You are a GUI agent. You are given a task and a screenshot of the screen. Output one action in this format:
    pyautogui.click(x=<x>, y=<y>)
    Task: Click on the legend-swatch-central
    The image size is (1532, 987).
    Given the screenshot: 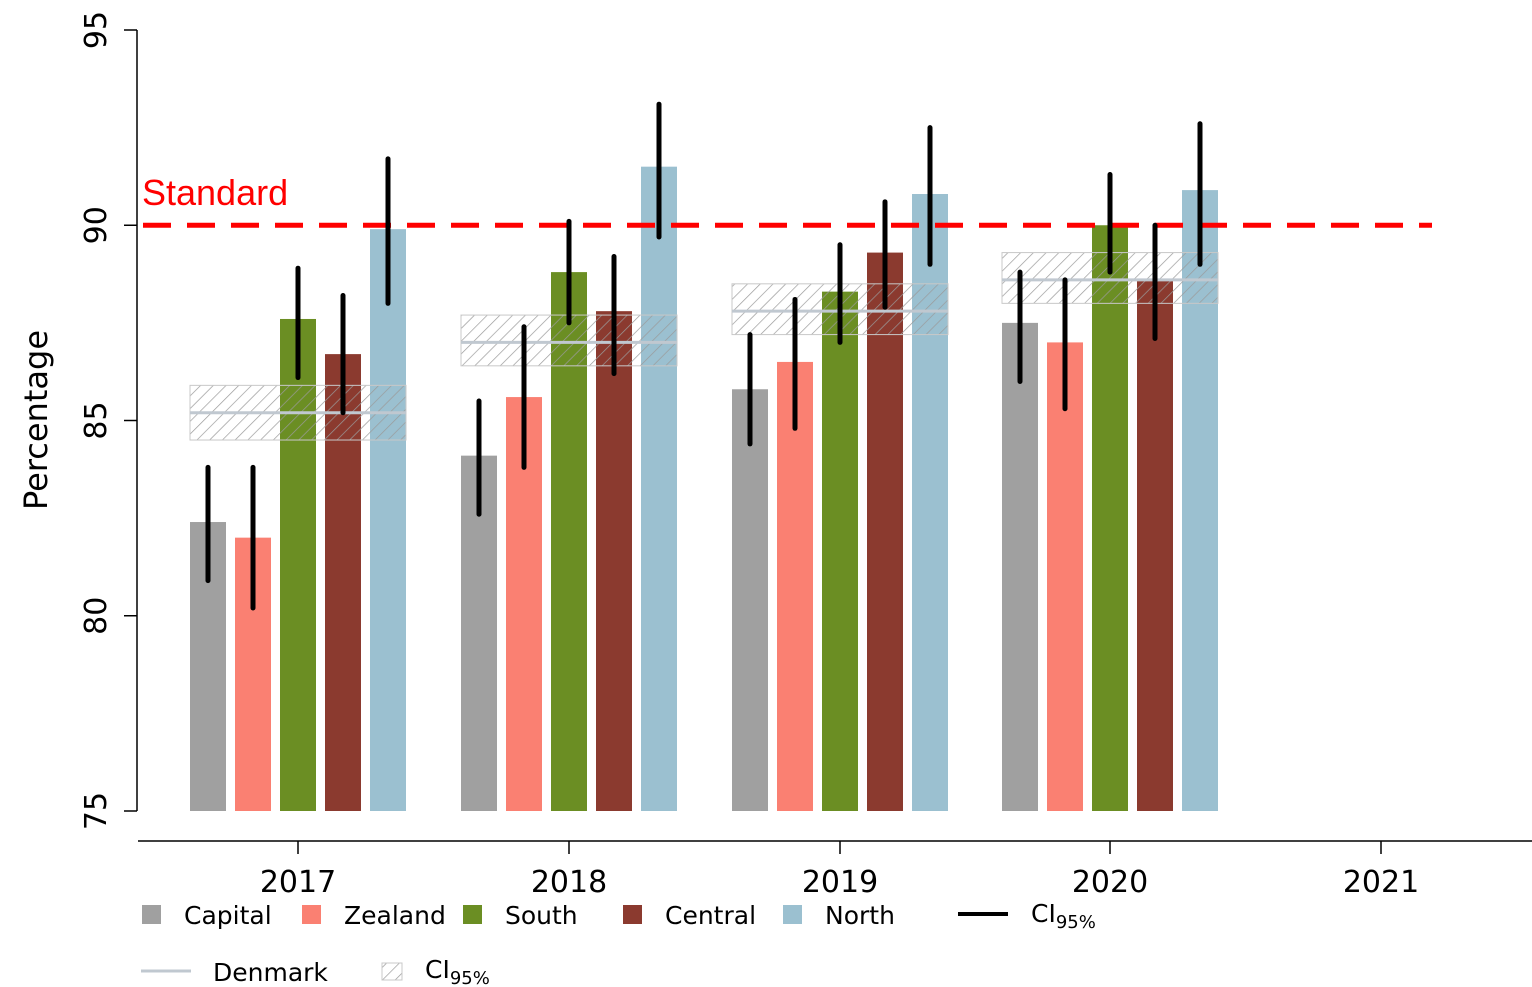 What is the action you would take?
    pyautogui.click(x=632, y=914)
    